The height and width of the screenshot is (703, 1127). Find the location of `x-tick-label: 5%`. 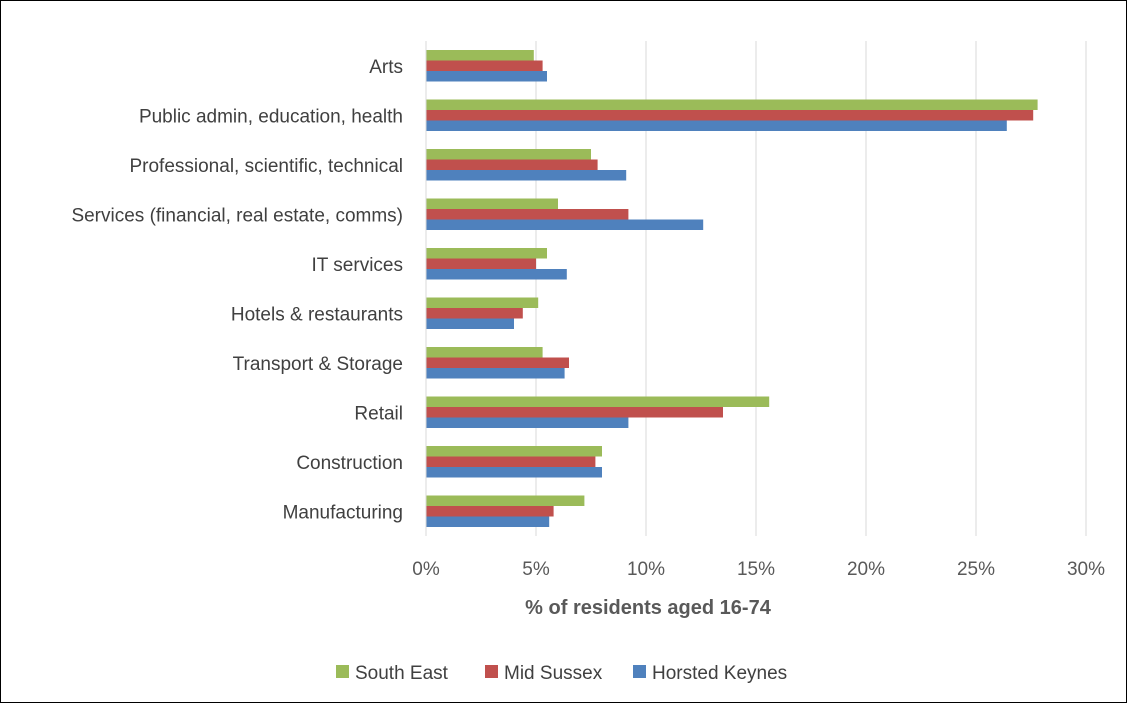

x-tick-label: 5% is located at coordinates (536, 569).